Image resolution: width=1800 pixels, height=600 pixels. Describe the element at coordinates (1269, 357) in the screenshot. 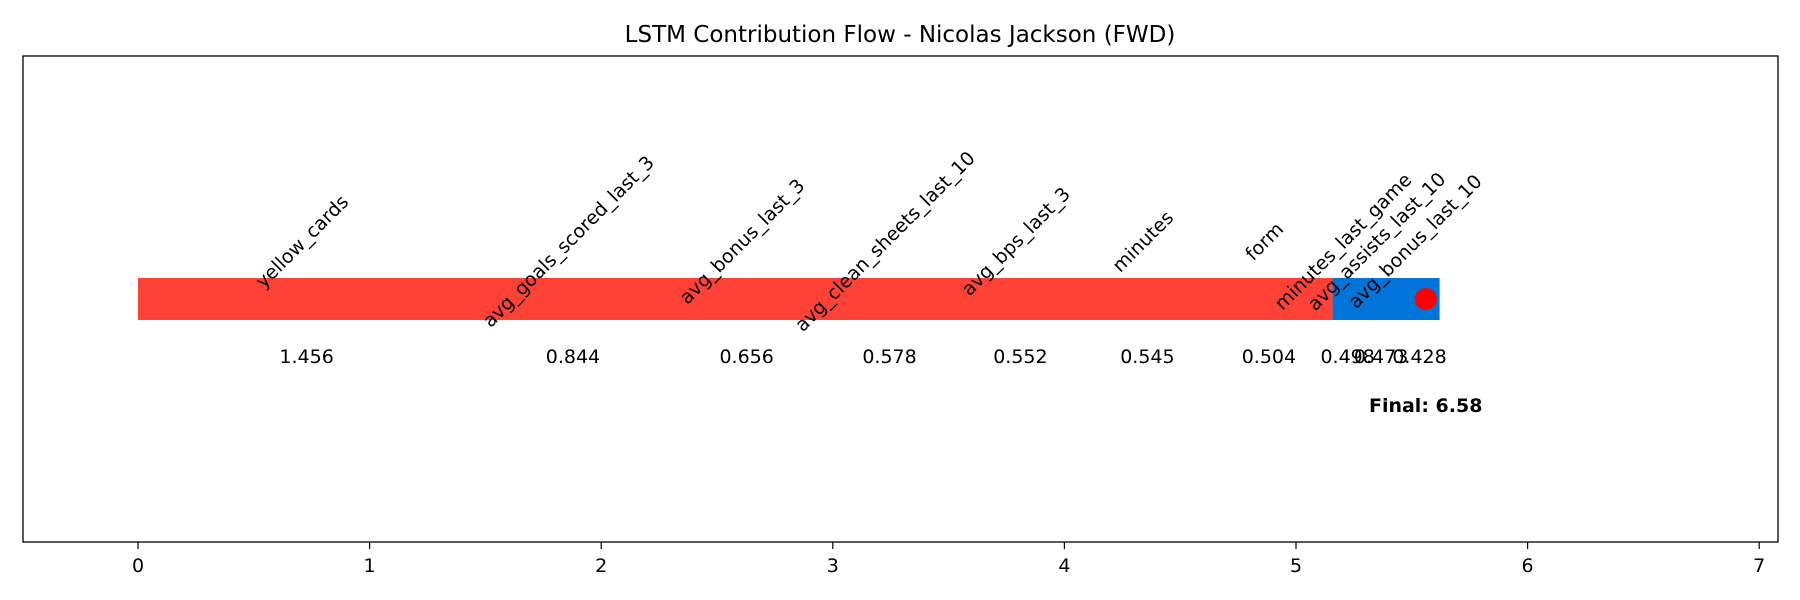

I see `value-label: 0.504` at that location.